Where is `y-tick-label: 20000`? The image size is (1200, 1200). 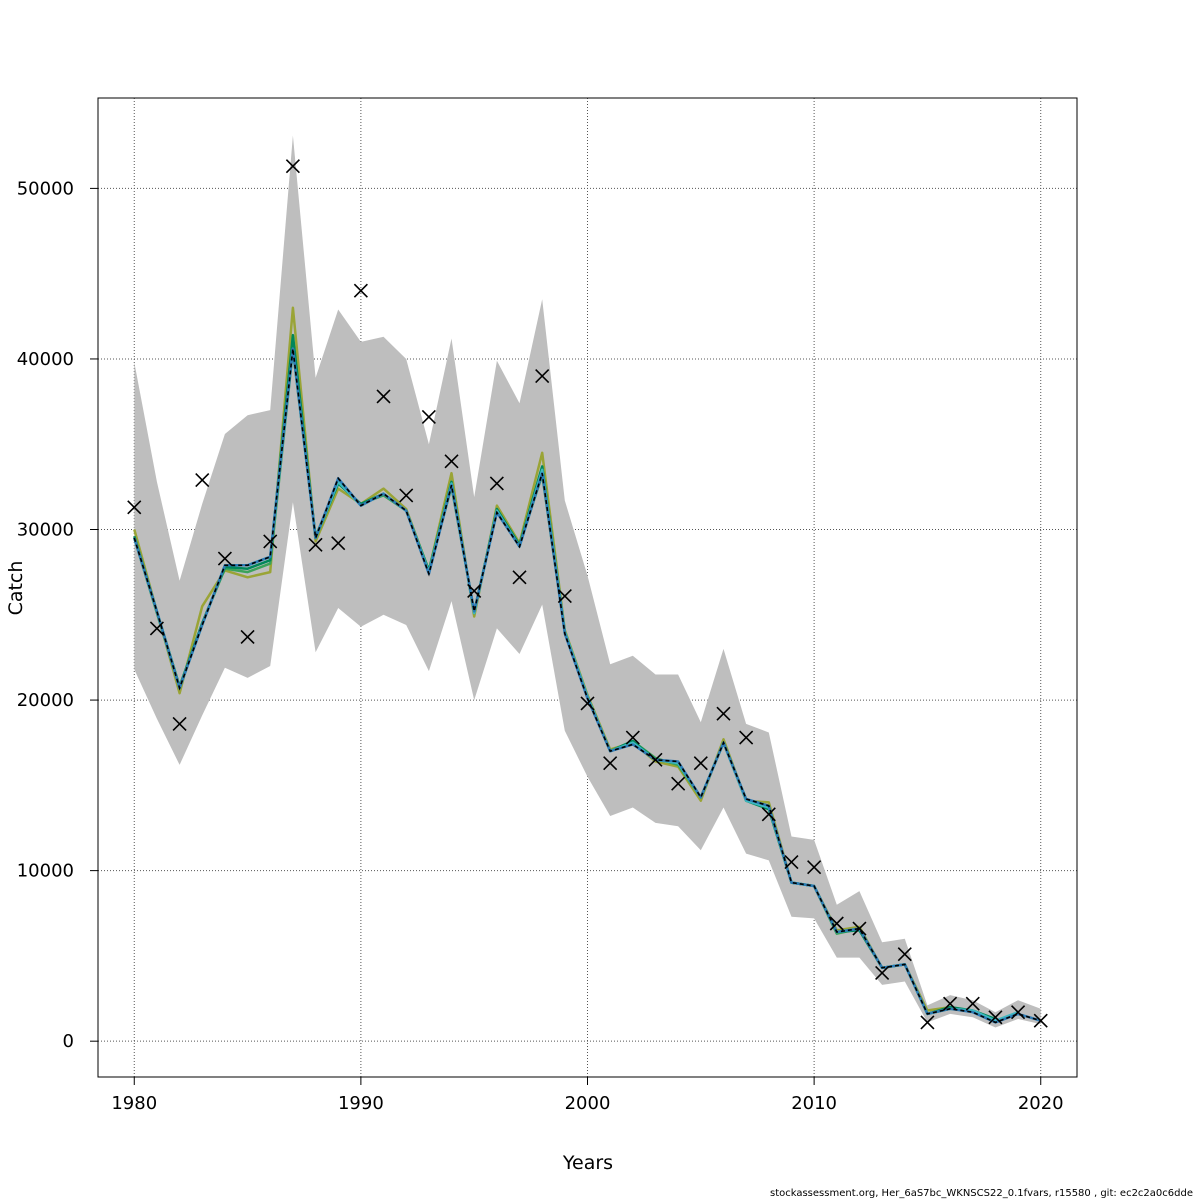
y-tick-label: 20000 is located at coordinates (45, 700).